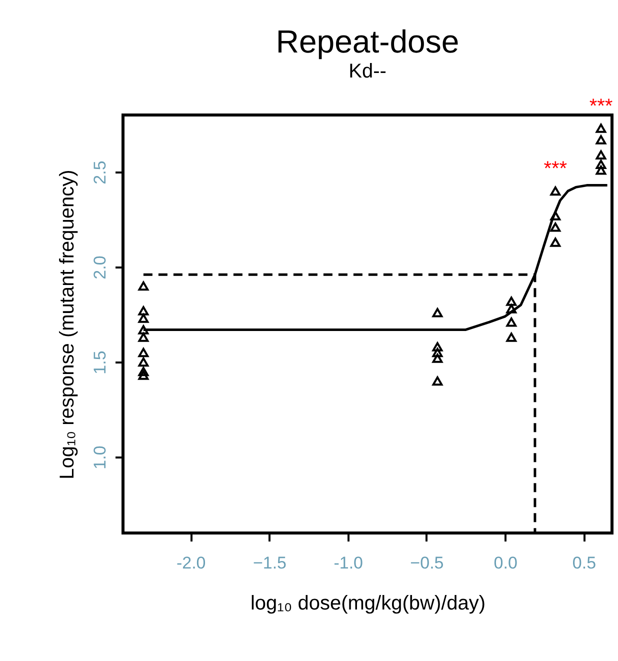  Describe the element at coordinates (100, 362) in the screenshot. I see `y-tick-label: 1.5` at that location.